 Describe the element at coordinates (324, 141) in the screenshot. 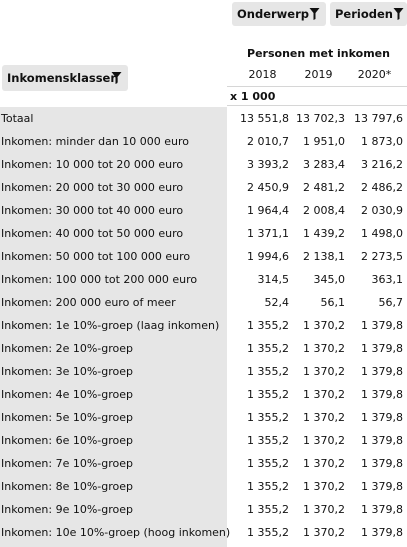

I see `table-cell: 1 951,0` at that location.